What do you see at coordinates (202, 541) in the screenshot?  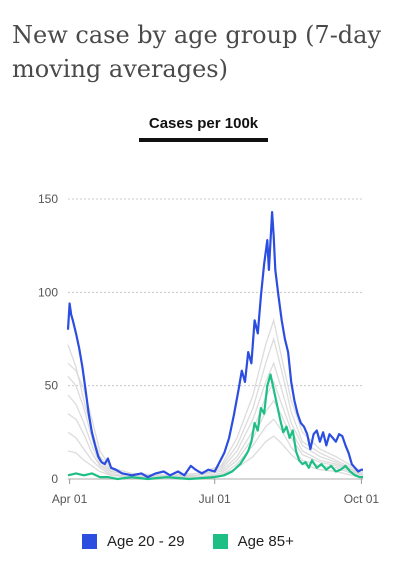 I see `chart-legend: Age 20 - 29 Age 85+` at bounding box center [202, 541].